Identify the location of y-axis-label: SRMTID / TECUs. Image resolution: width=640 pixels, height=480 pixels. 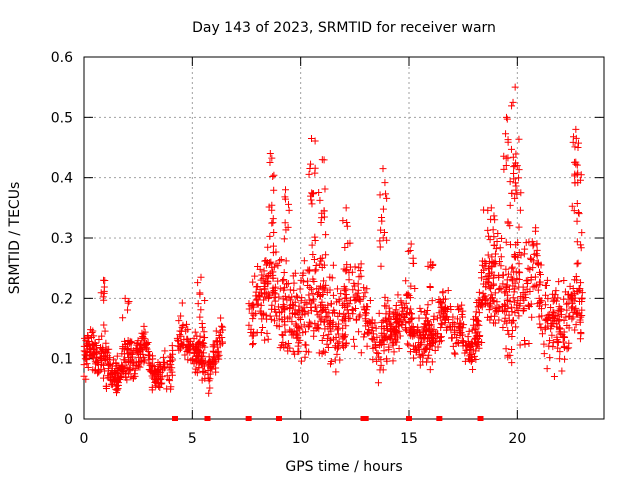
(15, 238).